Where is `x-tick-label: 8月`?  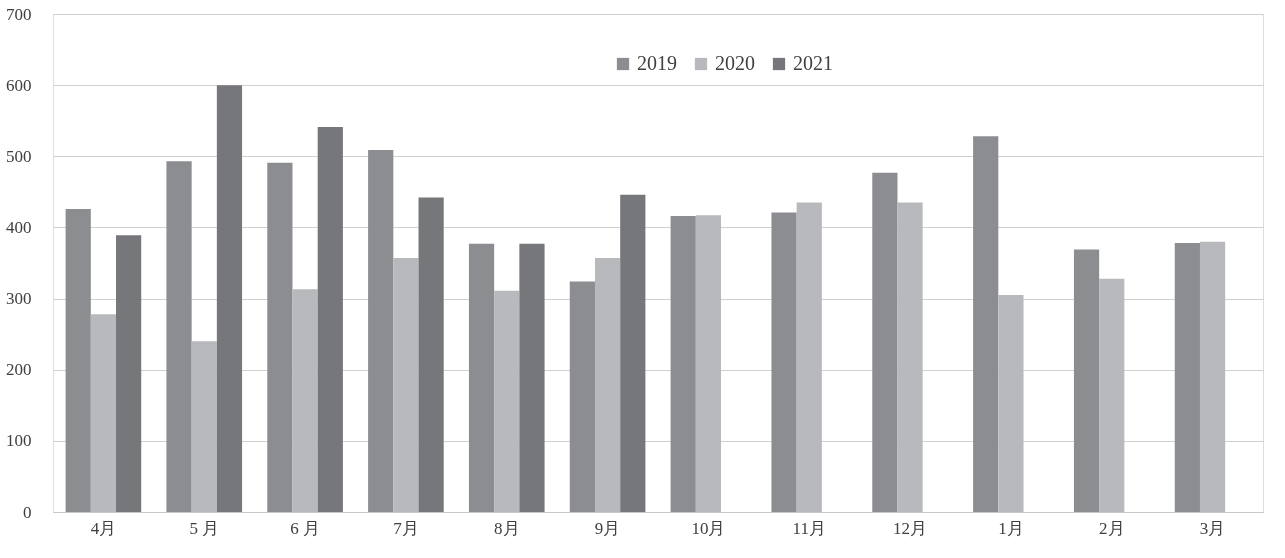
x-tick-label: 8月 is located at coordinates (507, 528).